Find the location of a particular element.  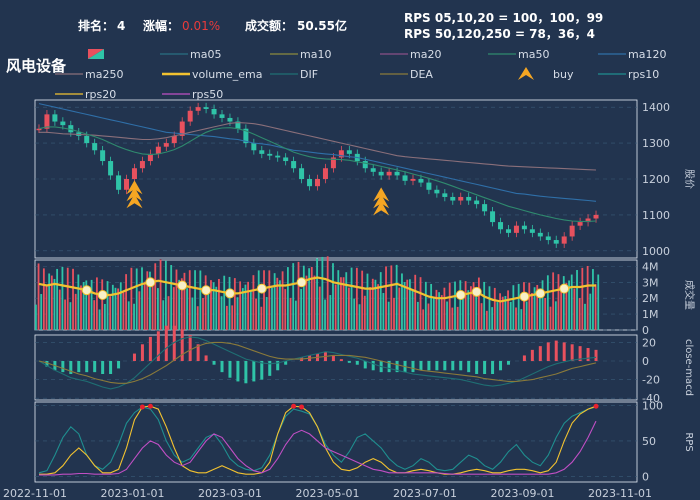

series-line-ma250 is located at coordinates (318, 146).